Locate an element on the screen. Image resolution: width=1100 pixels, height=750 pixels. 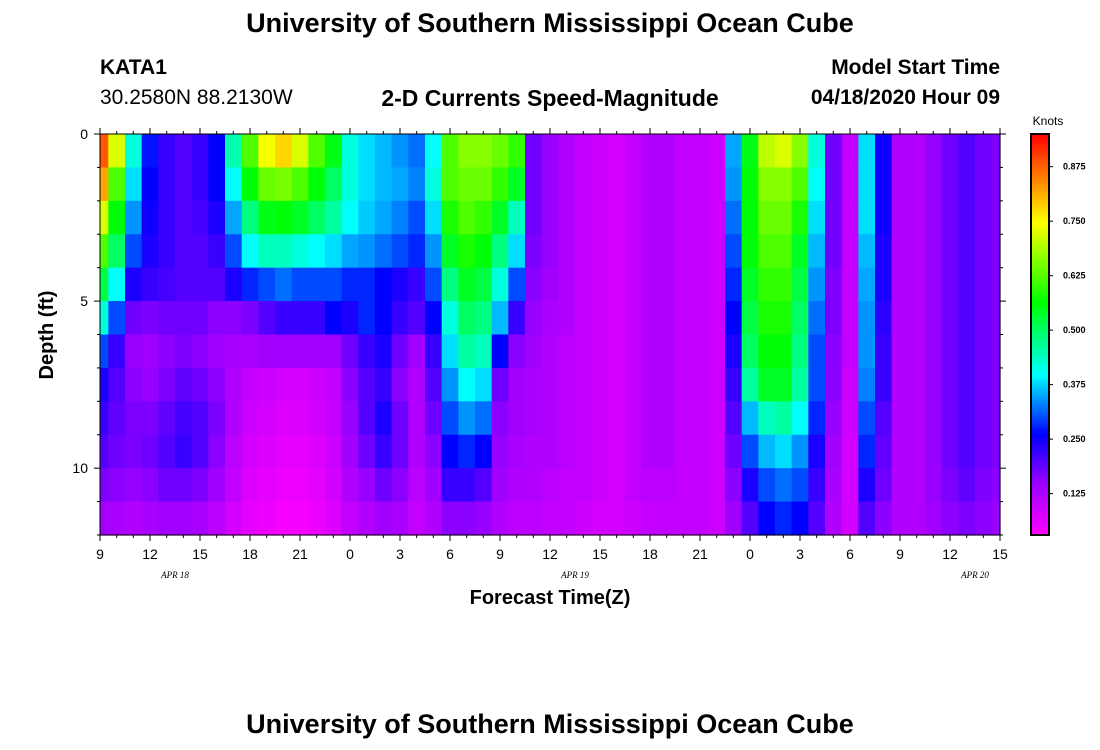
colorbar-gradient is located at coordinates (1040, 334).